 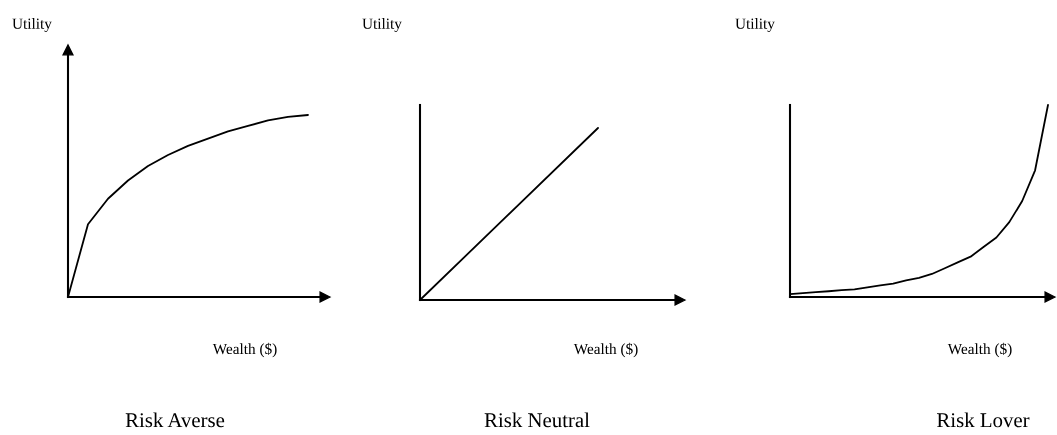 I want to click on text: Risk Neutral, so click(x=537, y=420).